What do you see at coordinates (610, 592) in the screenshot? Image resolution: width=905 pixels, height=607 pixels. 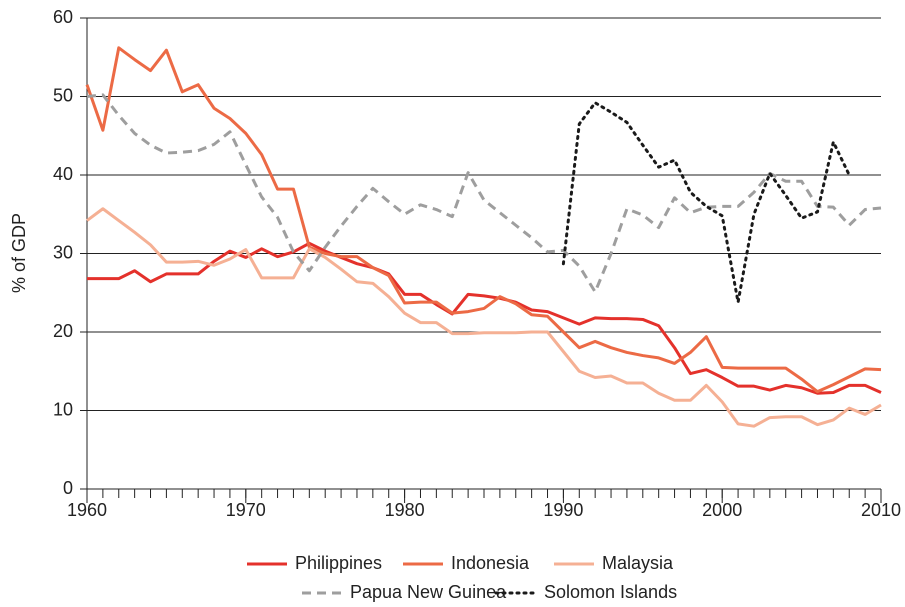 I see `legend-label: Solomon Islands` at bounding box center [610, 592].